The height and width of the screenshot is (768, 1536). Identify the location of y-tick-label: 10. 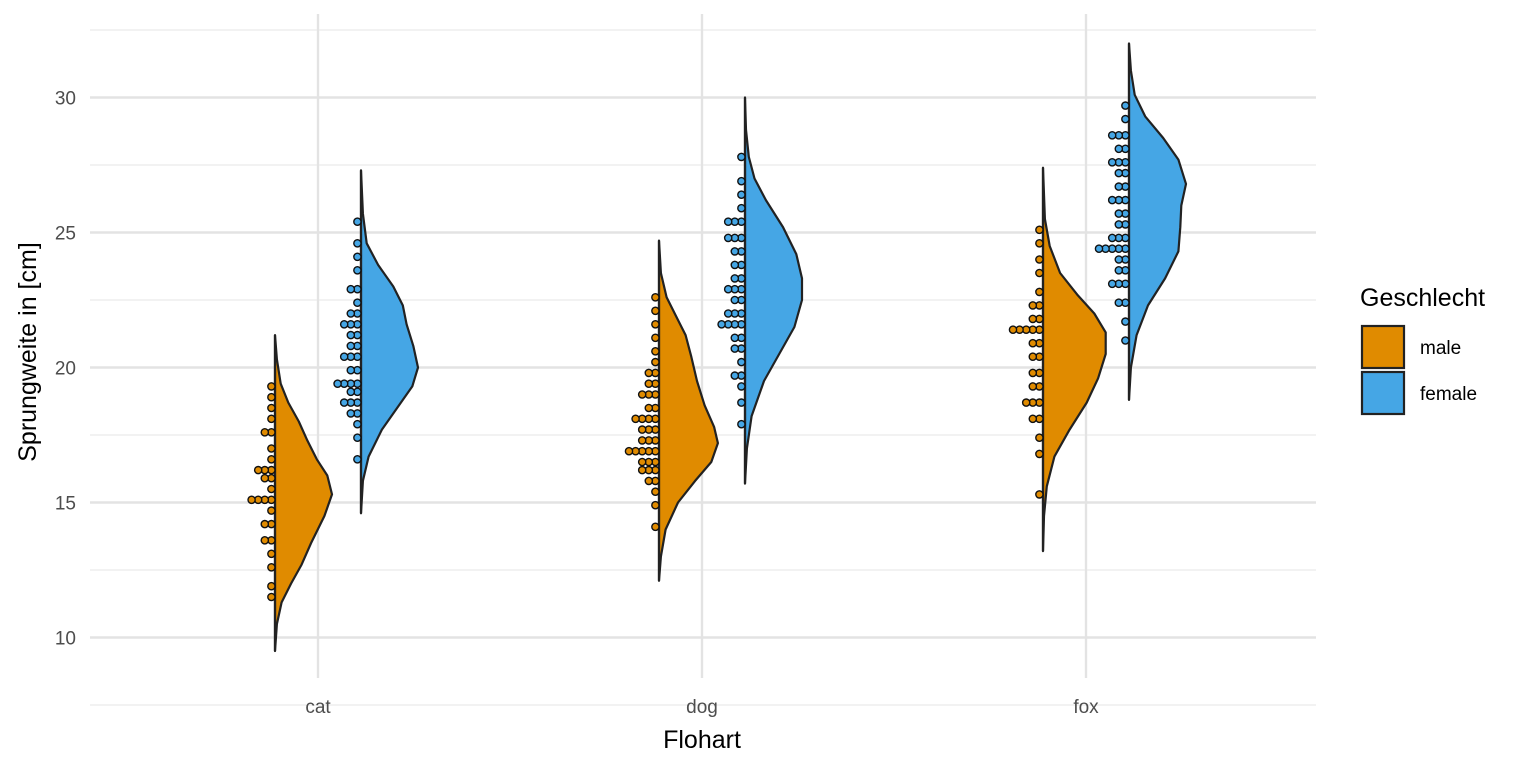
(65, 639).